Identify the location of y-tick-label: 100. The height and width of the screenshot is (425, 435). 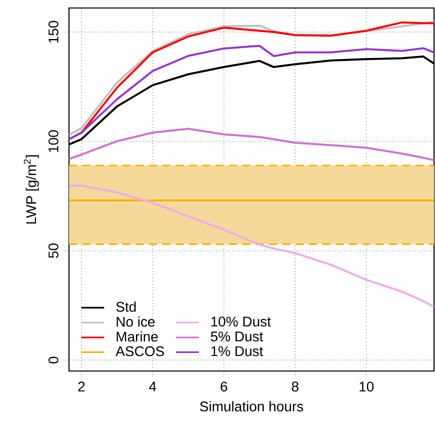
(53, 141).